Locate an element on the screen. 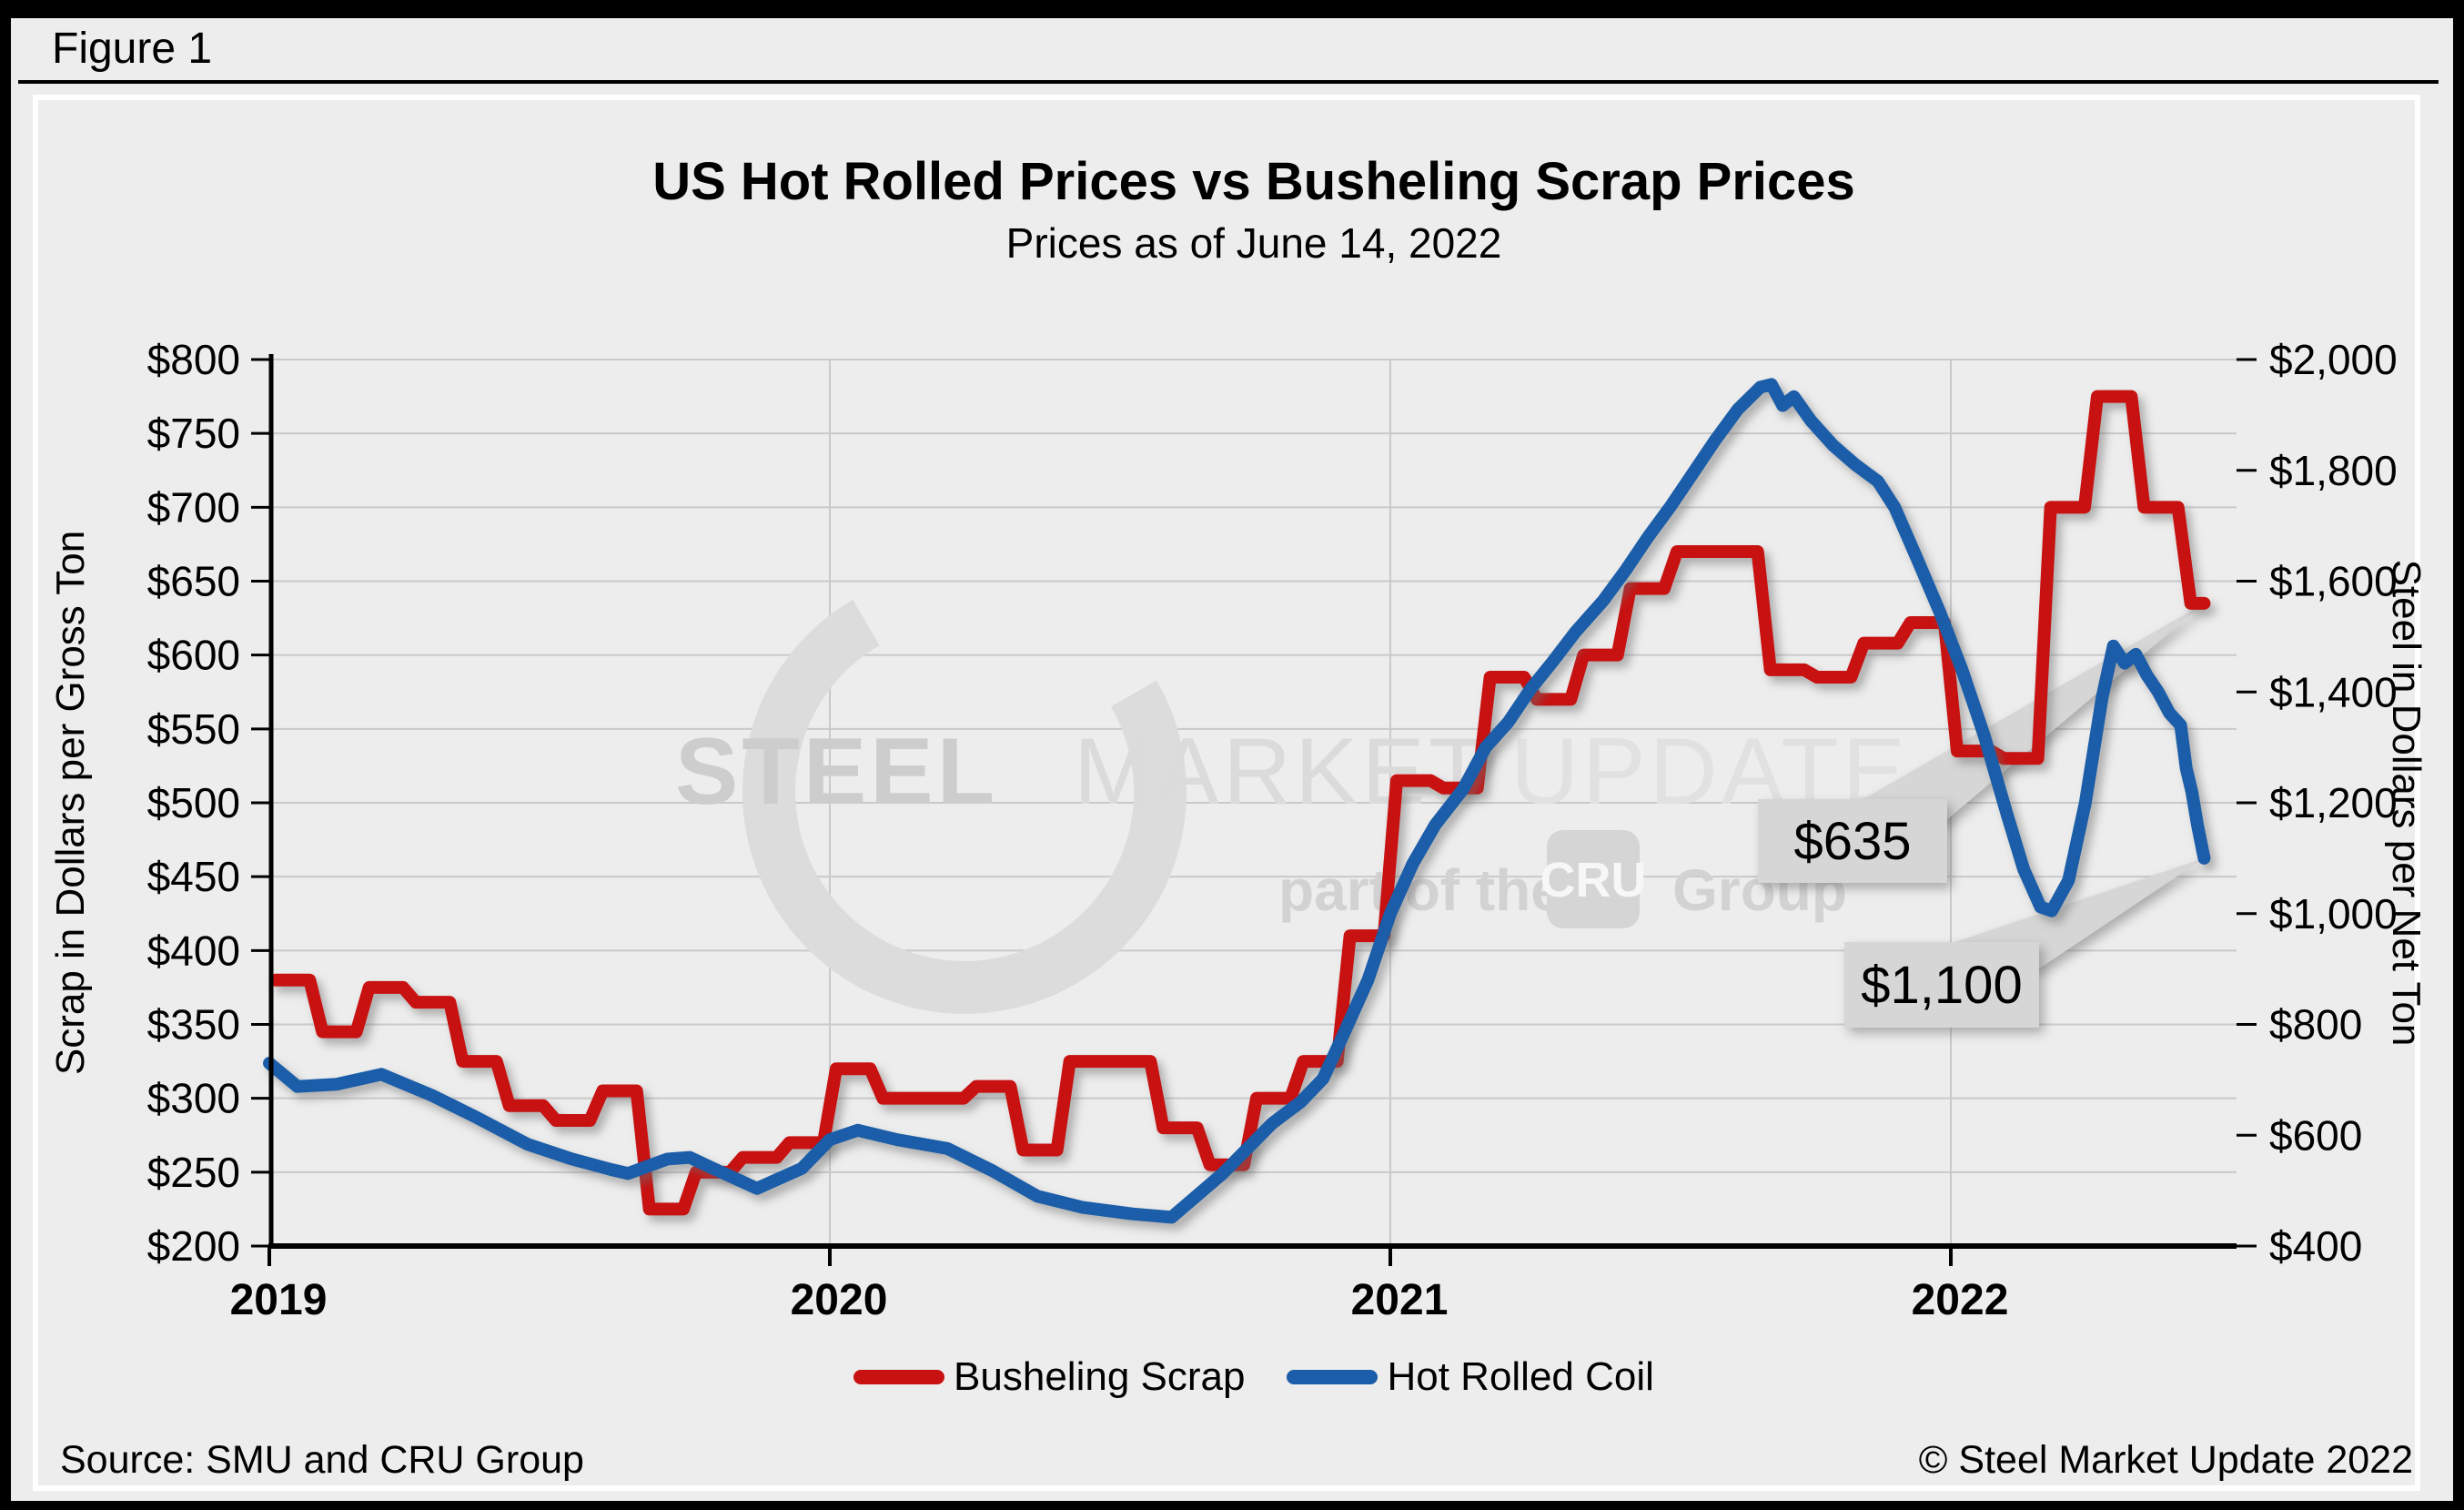  legend-item-hrc: Hot Rolled Coil is located at coordinates (1470, 1377).